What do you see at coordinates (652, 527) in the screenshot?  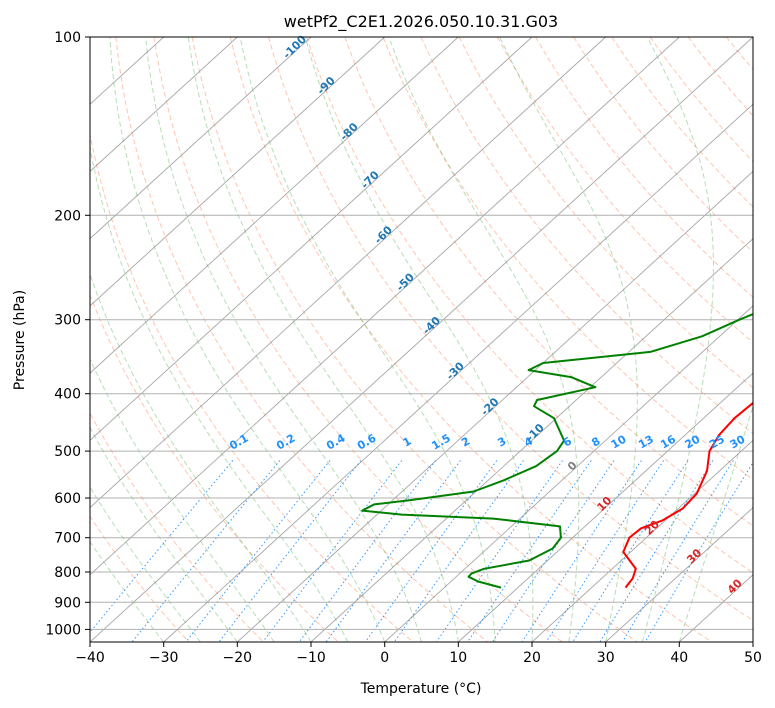 I see `warm-isotherm-label: 20` at bounding box center [652, 527].